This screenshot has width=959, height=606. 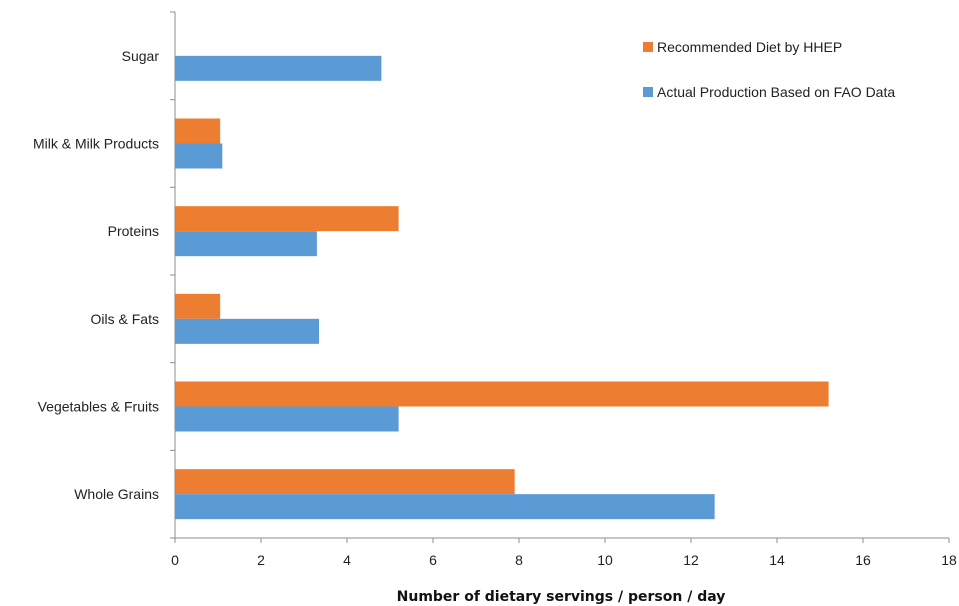 I want to click on x-tick-label: 12, so click(x=691, y=560).